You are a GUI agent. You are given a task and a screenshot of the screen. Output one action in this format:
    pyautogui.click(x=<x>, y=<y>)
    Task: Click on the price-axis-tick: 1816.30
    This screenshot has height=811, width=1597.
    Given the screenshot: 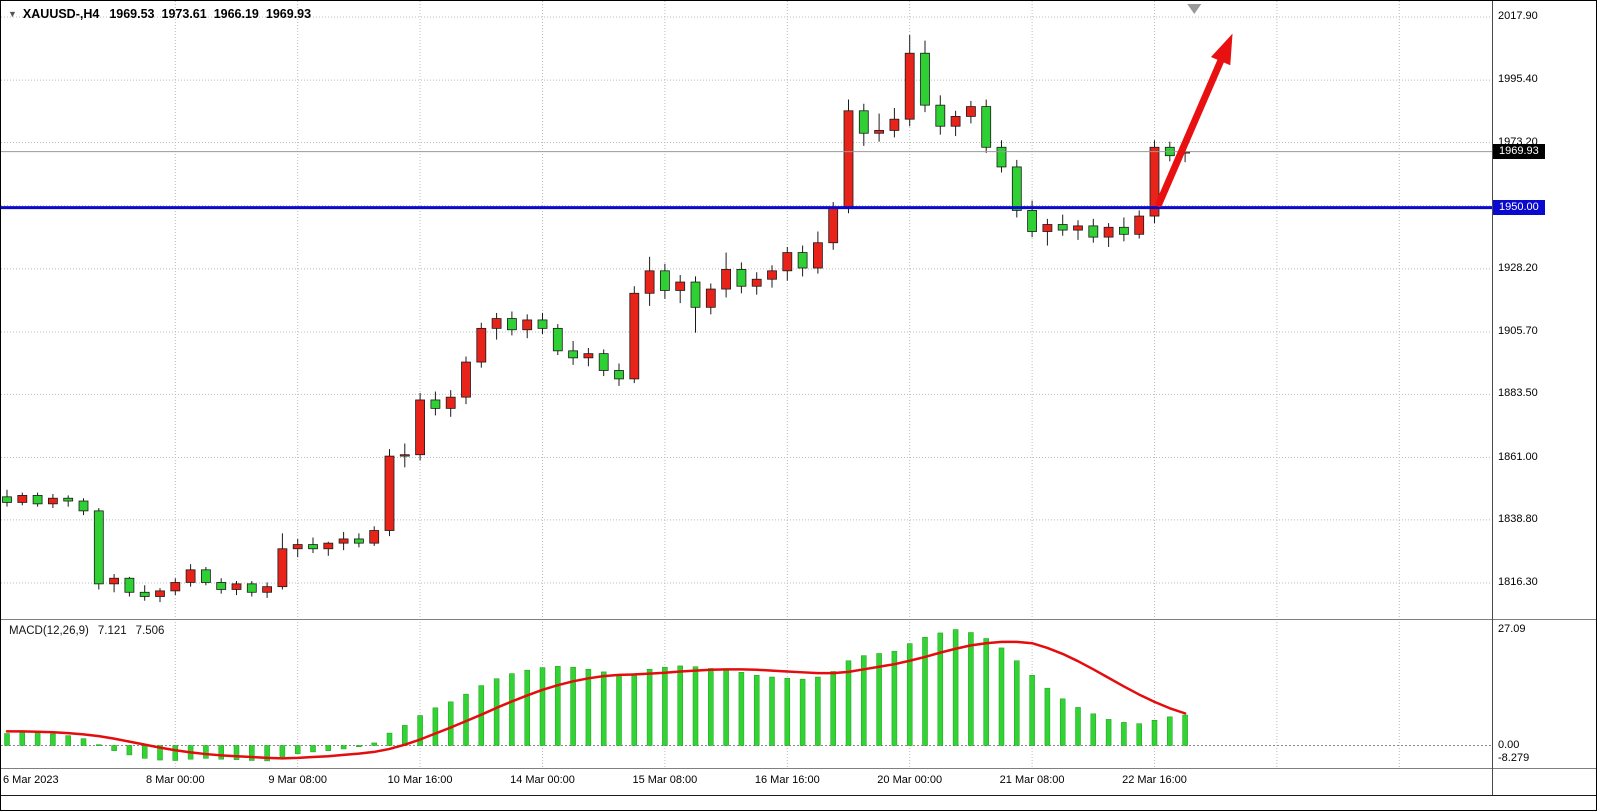 What is the action you would take?
    pyautogui.click(x=1518, y=582)
    